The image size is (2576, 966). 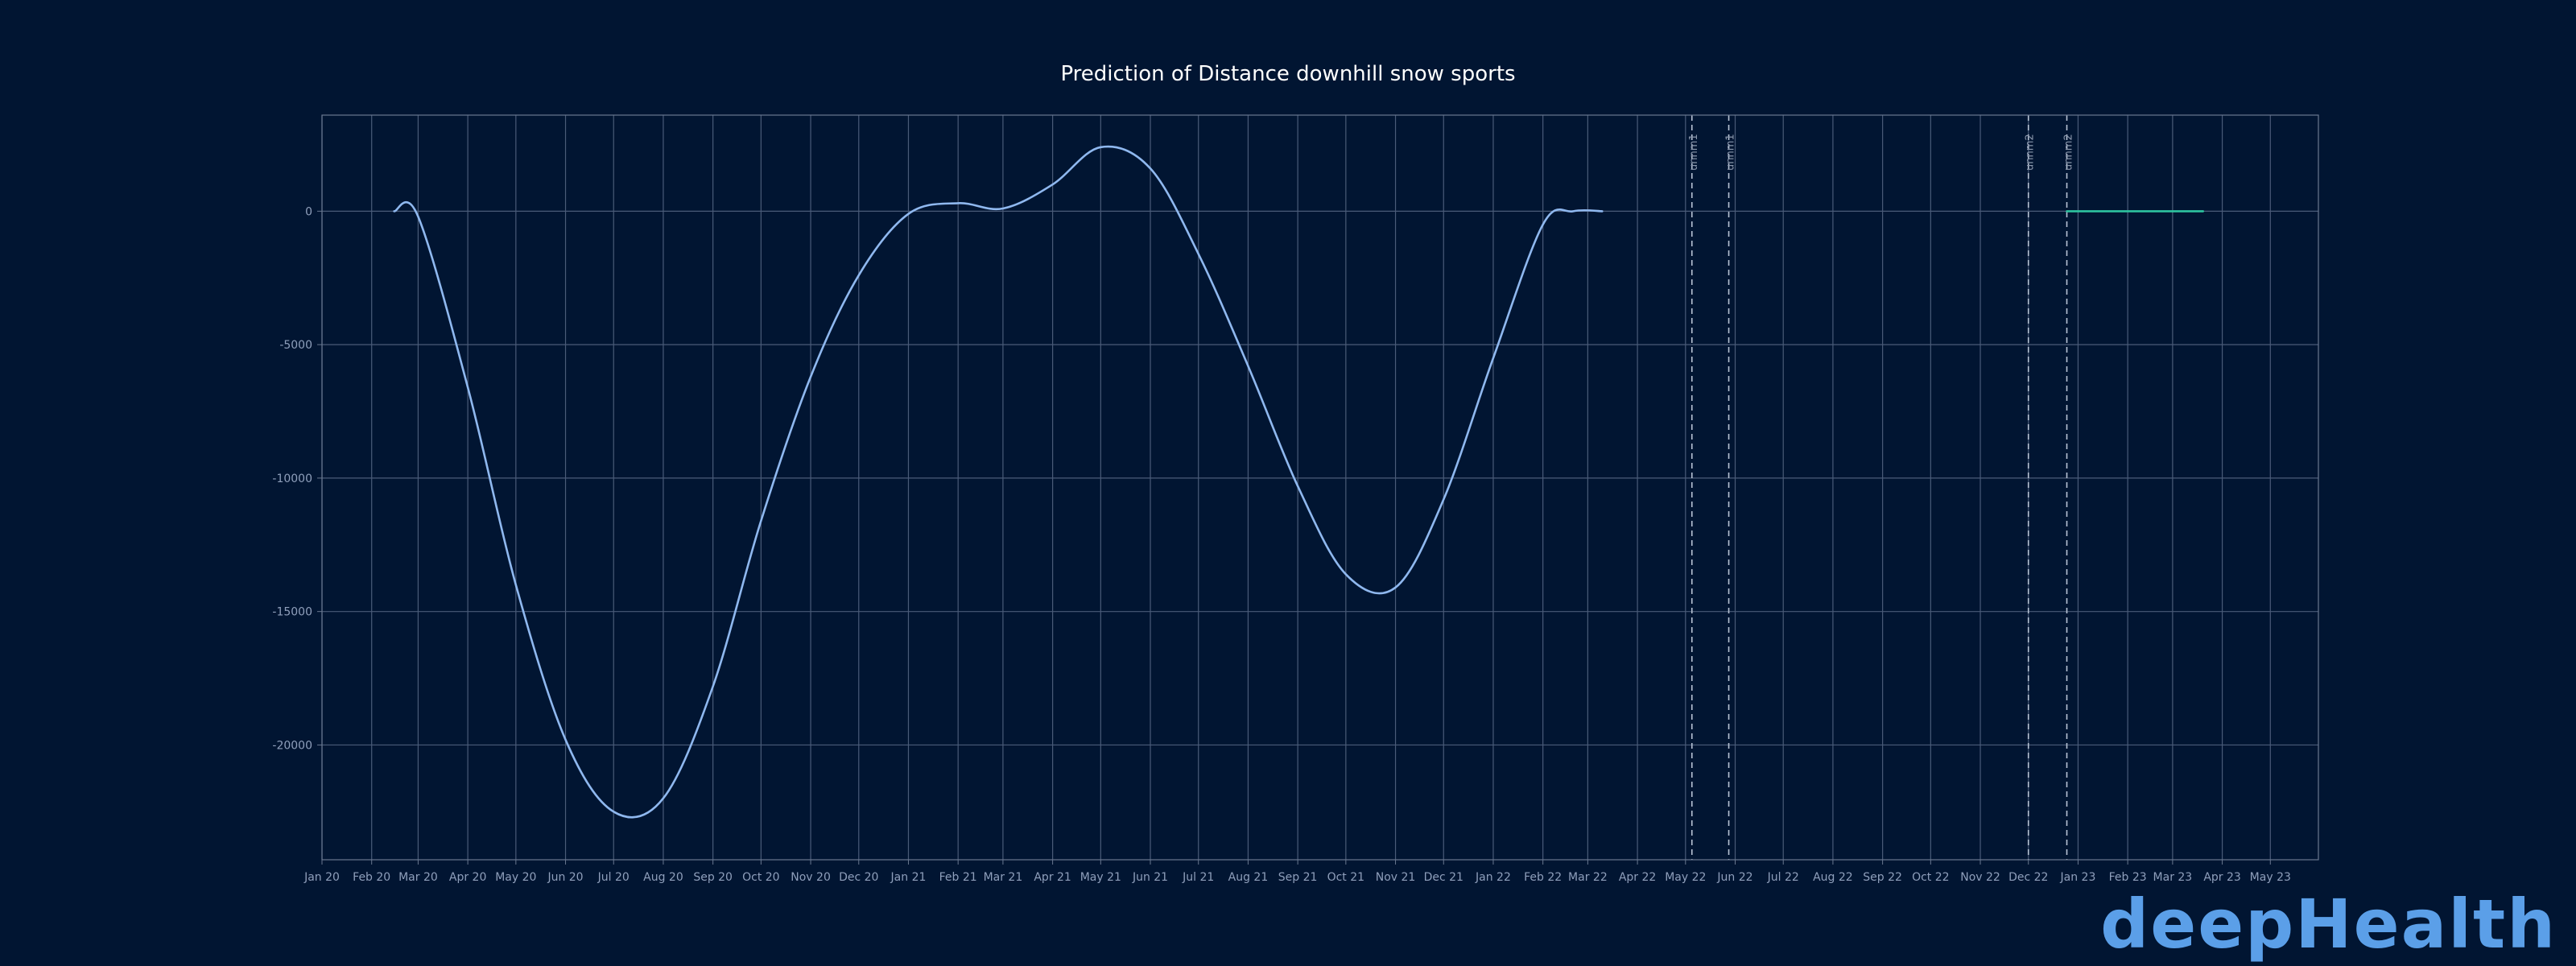 What do you see at coordinates (1493, 877) in the screenshot?
I see `x-tick-label: Jan 22` at bounding box center [1493, 877].